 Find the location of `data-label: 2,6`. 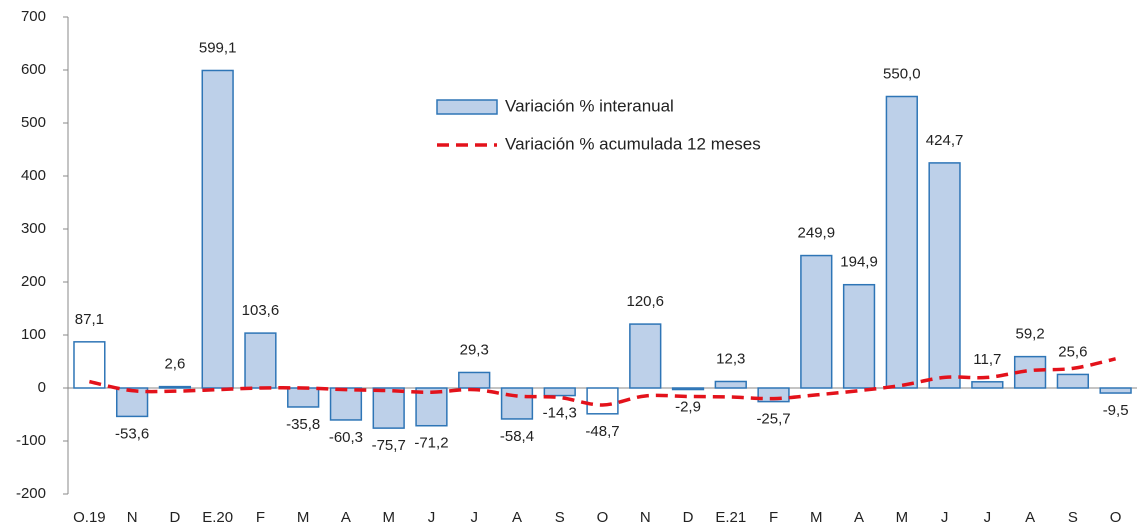

data-label: 2,6 is located at coordinates (174, 364).